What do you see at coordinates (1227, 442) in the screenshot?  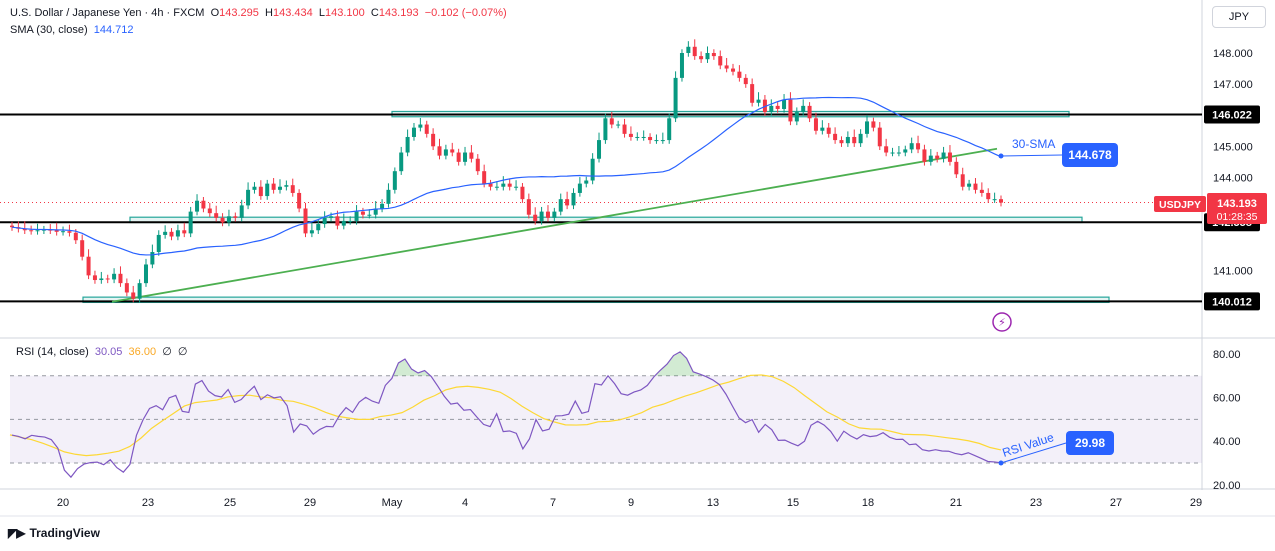 I see `rsi-tick: 40.00` at bounding box center [1227, 442].